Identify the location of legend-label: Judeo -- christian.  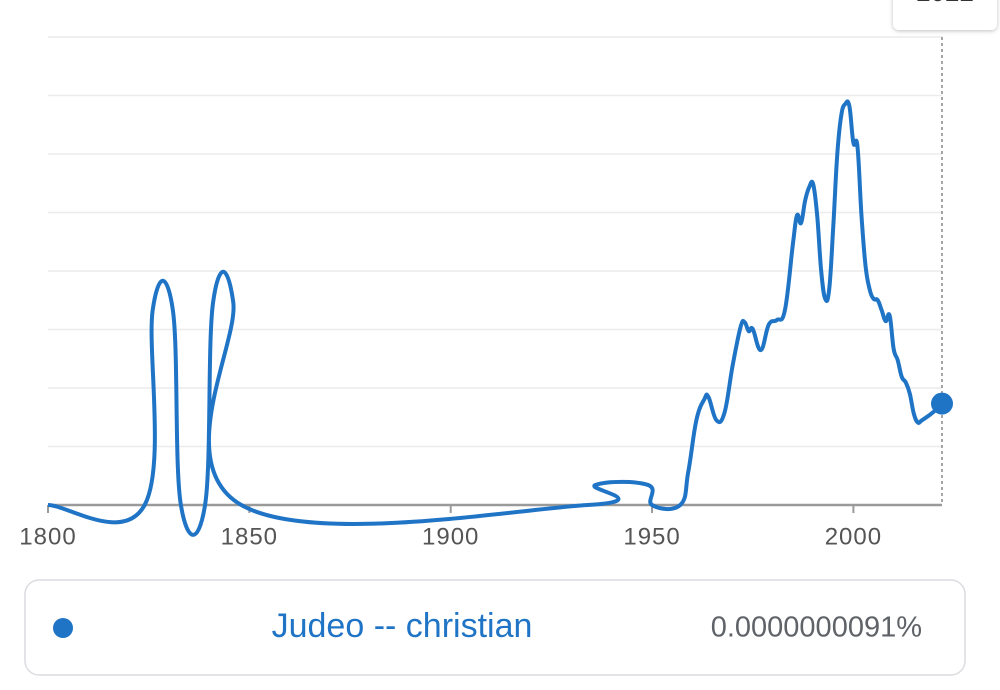
(402, 626).